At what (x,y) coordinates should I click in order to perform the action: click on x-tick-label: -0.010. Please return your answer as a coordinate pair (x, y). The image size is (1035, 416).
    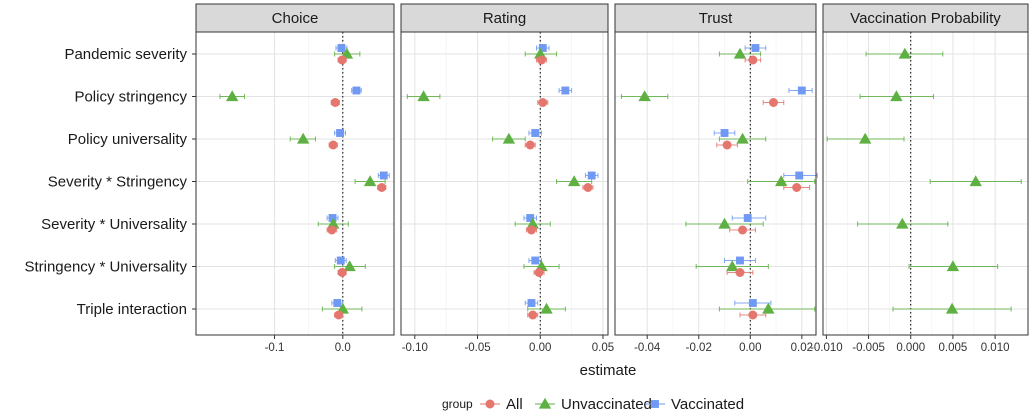
    Looking at the image, I should click on (826, 348).